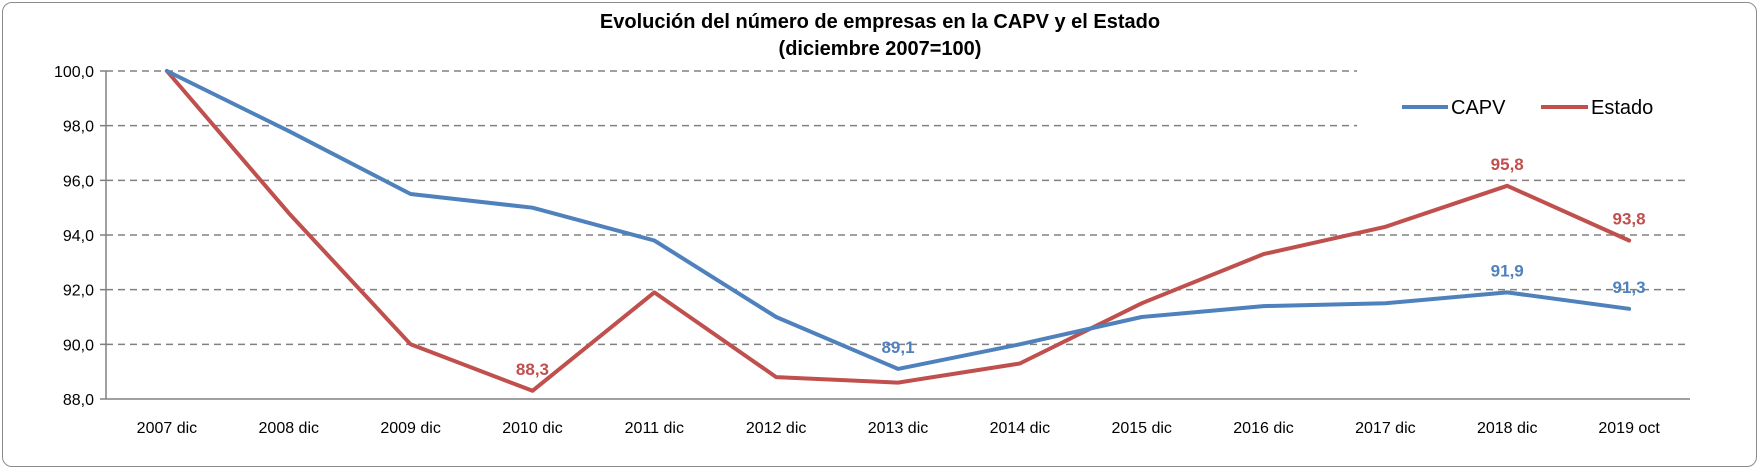 The image size is (1761, 471). Describe the element at coordinates (1507, 270) in the screenshot. I see `data-label-capv: 91,9` at that location.